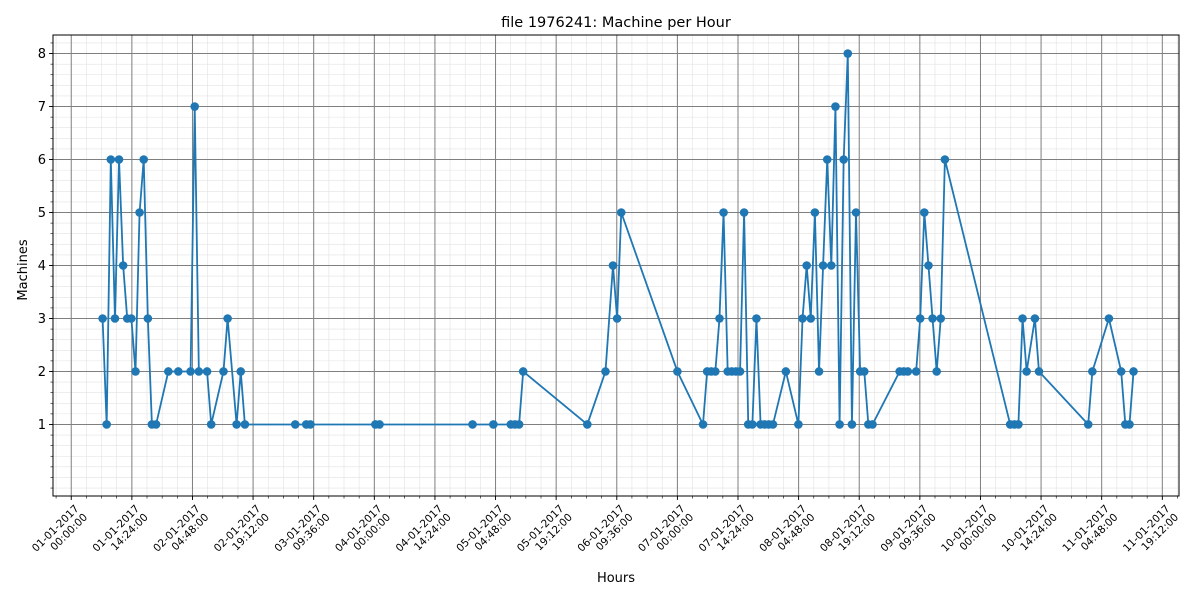 The image size is (1200, 604). What do you see at coordinates (42, 425) in the screenshot?
I see `y-tick-label: 1` at bounding box center [42, 425].